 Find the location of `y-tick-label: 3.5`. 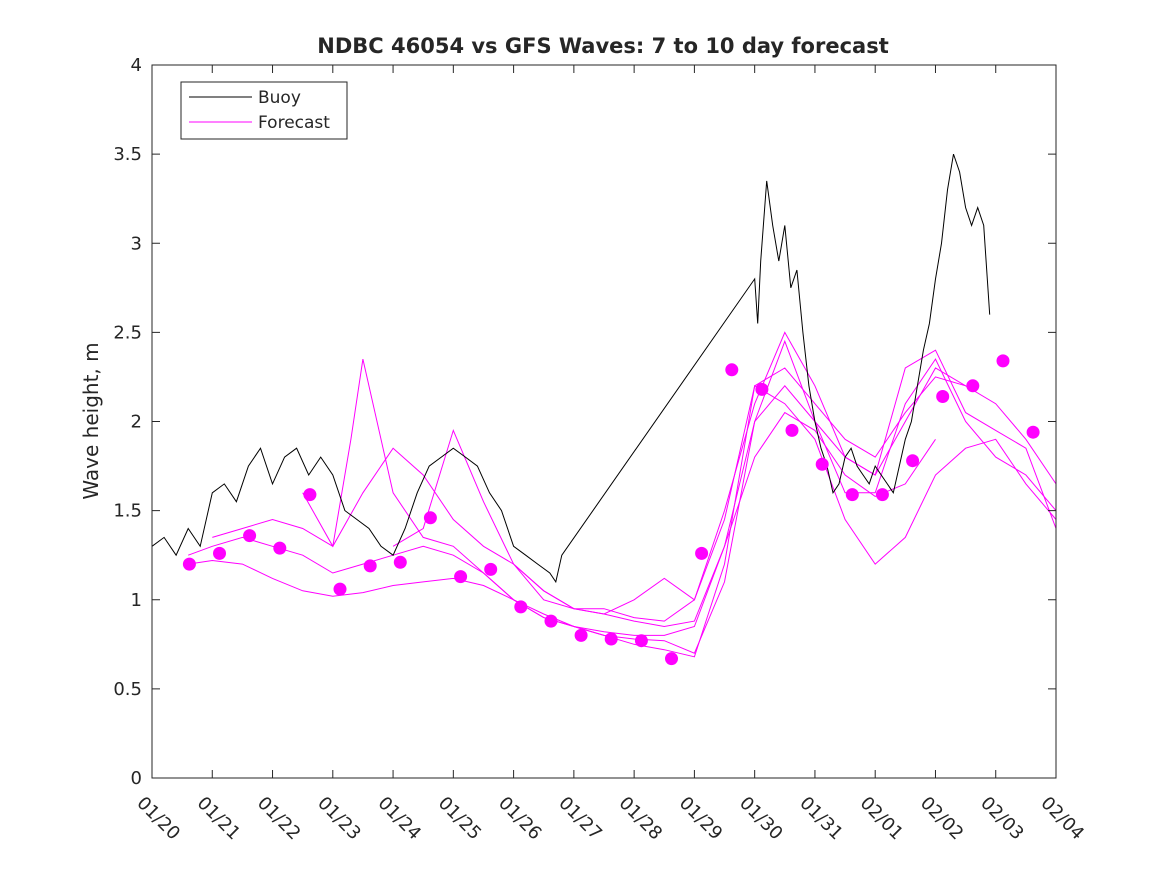

y-tick-label: 3.5 is located at coordinates (127, 154).